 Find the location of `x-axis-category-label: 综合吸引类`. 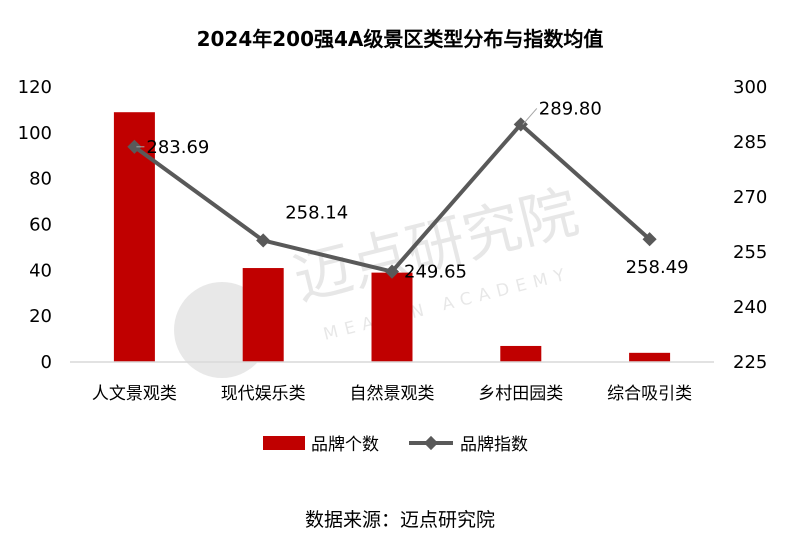

x-axis-category-label: 综合吸引类 is located at coordinates (649, 394).